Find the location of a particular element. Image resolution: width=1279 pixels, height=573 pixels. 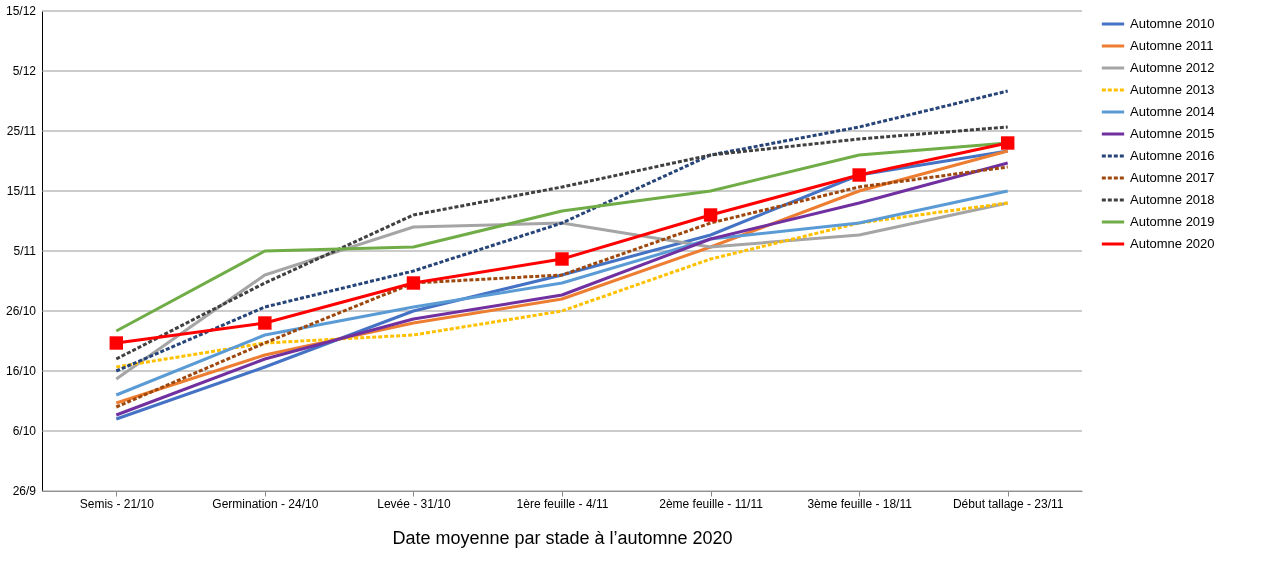

x-tick-label: Semis - 21/10 is located at coordinates (117, 503).